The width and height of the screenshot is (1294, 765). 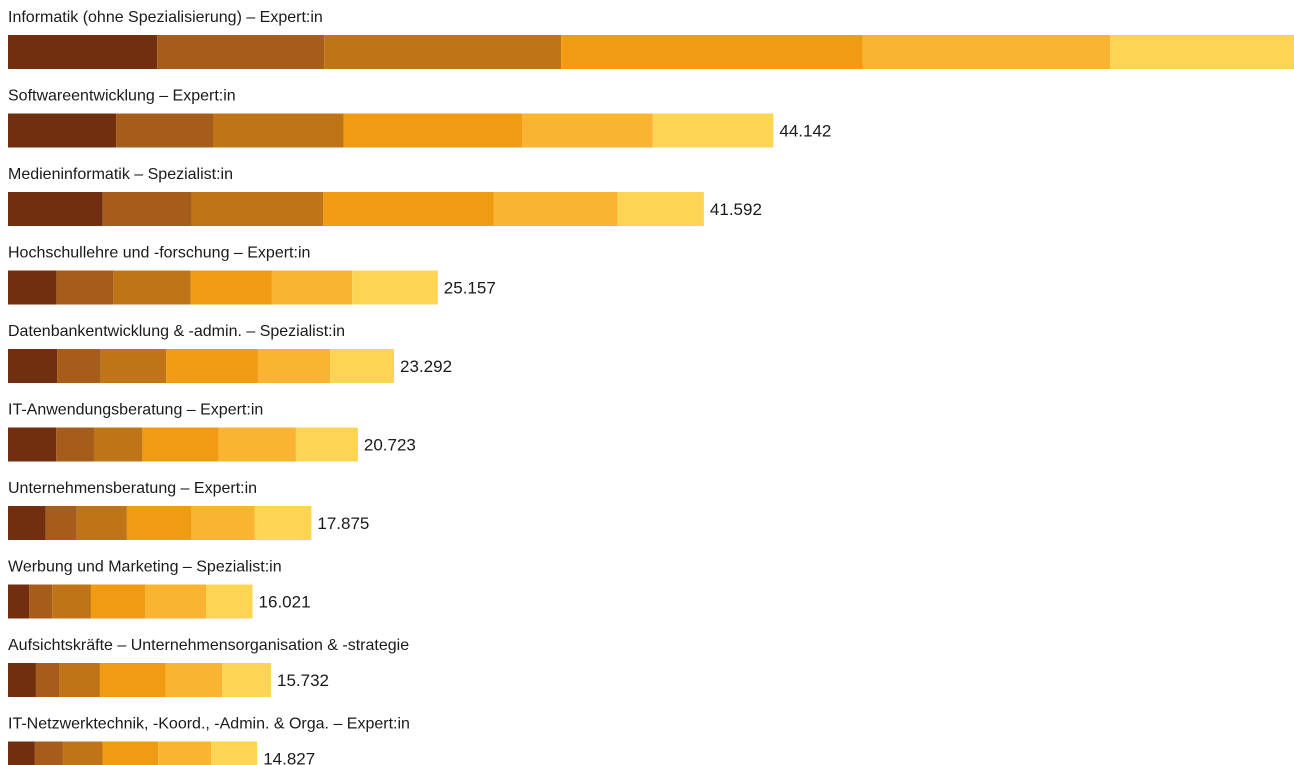 What do you see at coordinates (390, 445) in the screenshot?
I see `bar-total-label: 20.723` at bounding box center [390, 445].